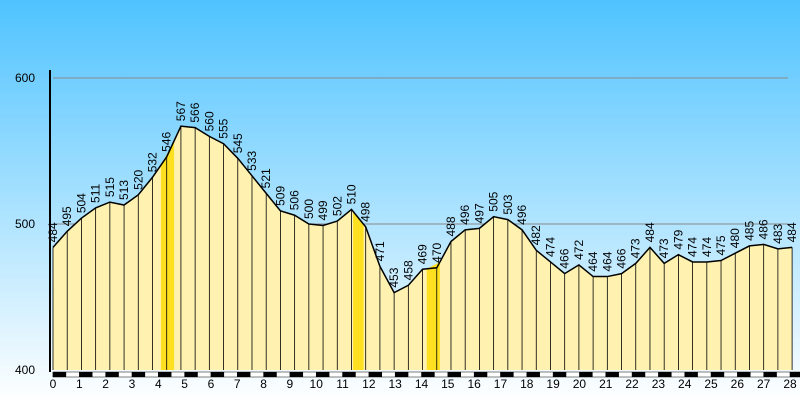 This screenshot has height=402, width=800. Describe the element at coordinates (685, 384) in the screenshot. I see `x-tick-label: 24` at that location.